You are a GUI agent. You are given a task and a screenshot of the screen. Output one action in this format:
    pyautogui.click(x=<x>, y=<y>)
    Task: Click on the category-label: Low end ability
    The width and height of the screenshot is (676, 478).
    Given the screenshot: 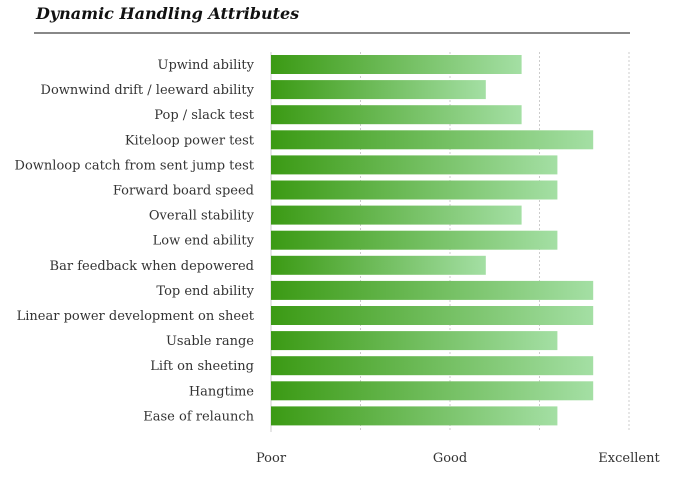 What is the action you would take?
    pyautogui.click(x=204, y=241)
    